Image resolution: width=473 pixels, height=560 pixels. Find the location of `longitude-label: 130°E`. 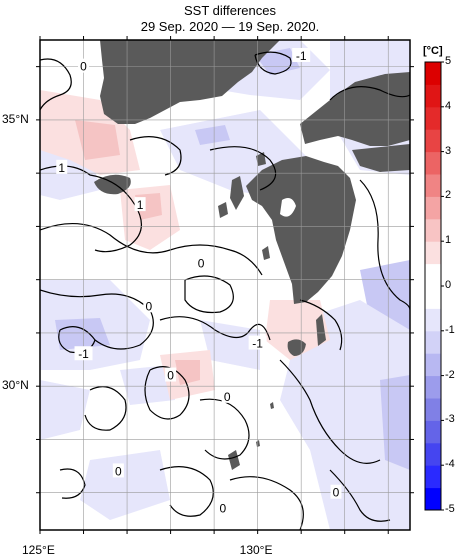

longitude-label: 130°E is located at coordinates (256, 550).